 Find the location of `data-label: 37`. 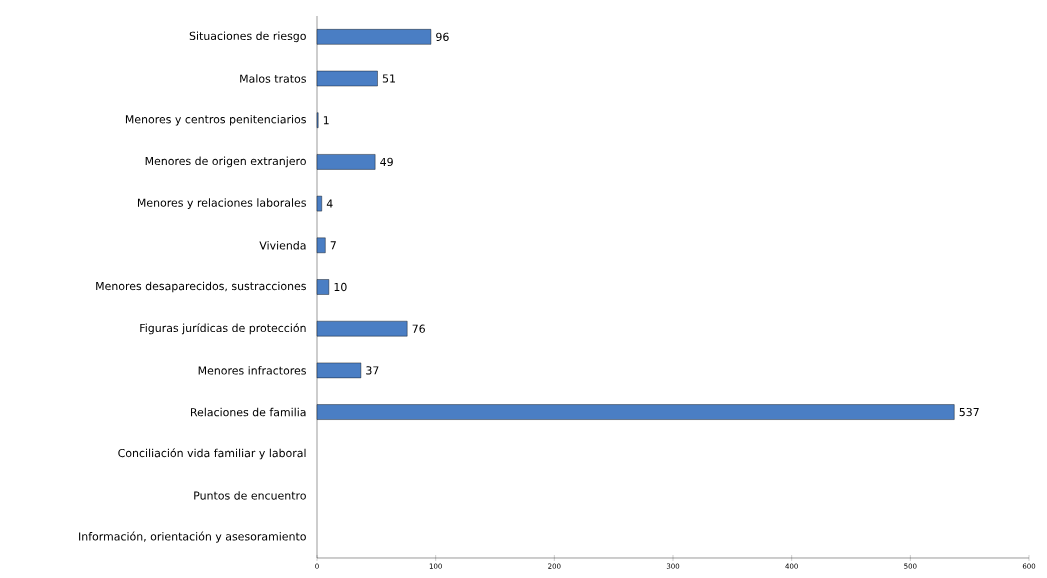

data-label: 37 is located at coordinates (372, 370).